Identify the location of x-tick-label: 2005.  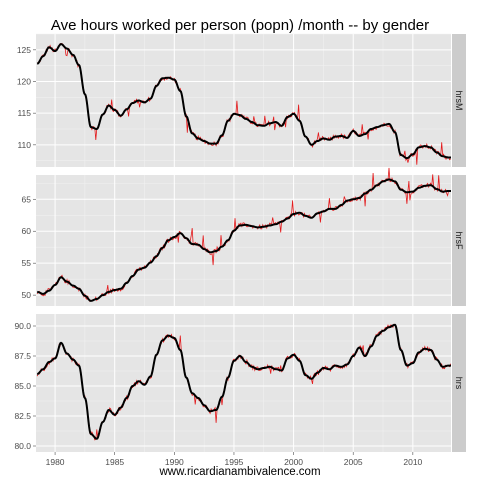
(353, 462).